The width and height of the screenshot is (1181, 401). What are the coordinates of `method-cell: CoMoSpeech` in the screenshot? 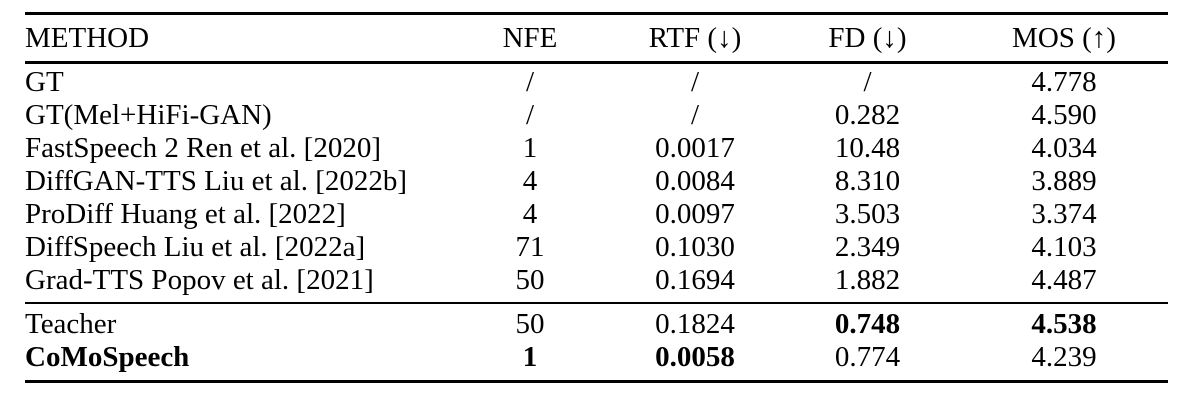 It's located at (107, 357).